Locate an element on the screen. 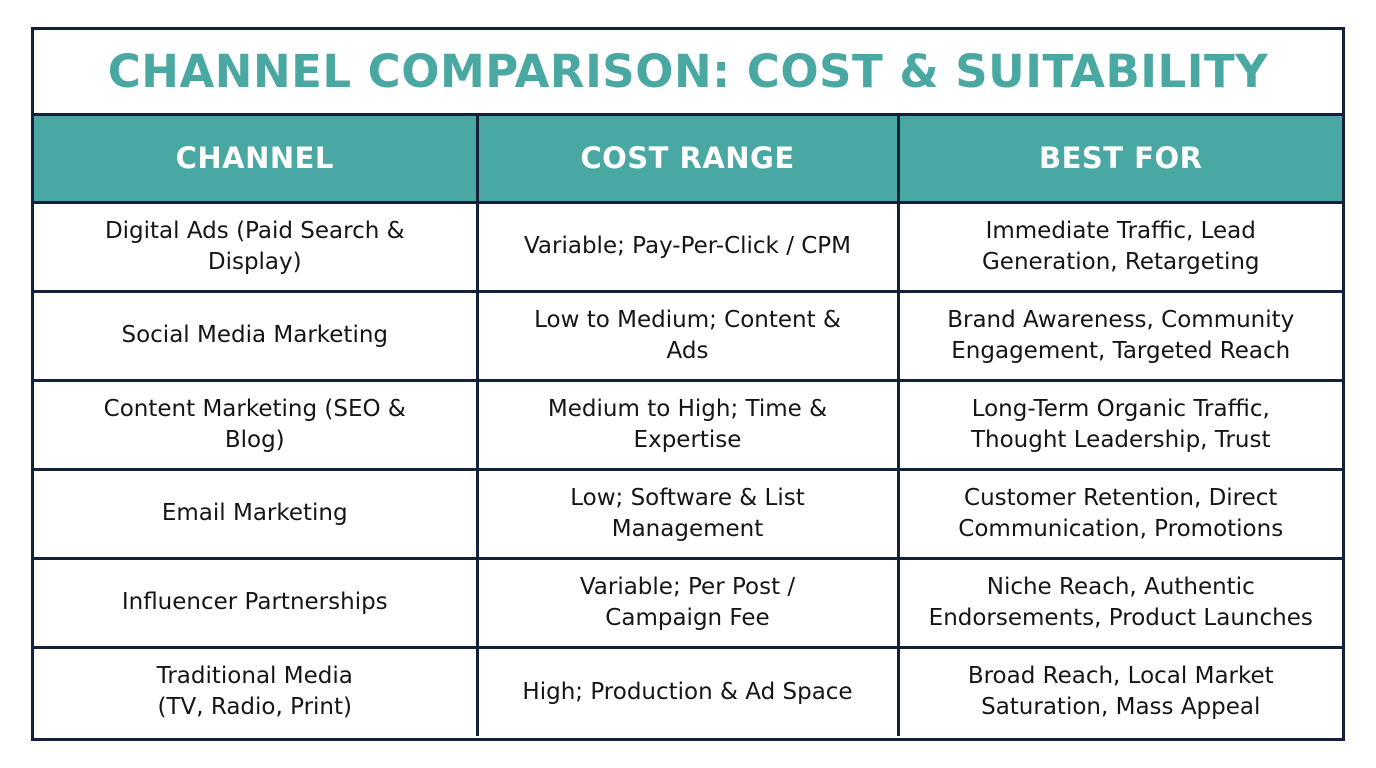  column-header-cost-range: COST RANGE is located at coordinates (686, 160).